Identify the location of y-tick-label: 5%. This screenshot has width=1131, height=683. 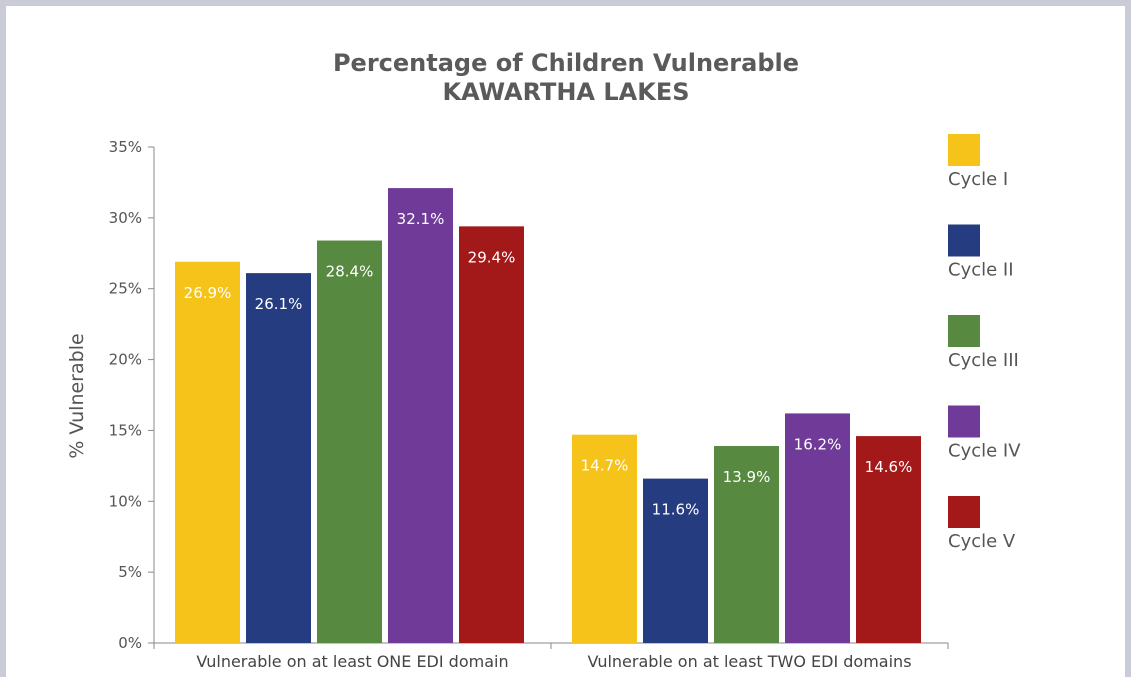
(130, 572).